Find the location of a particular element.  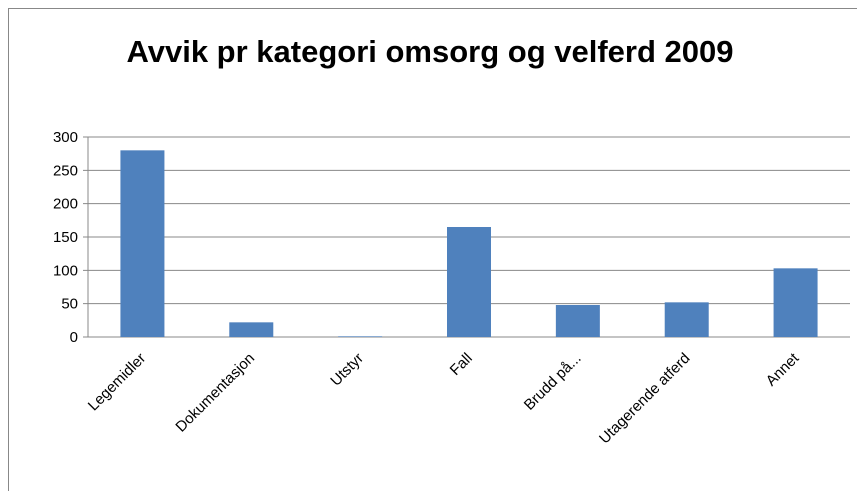

x-tick-label: Utagerende atferd is located at coordinates (645, 399).